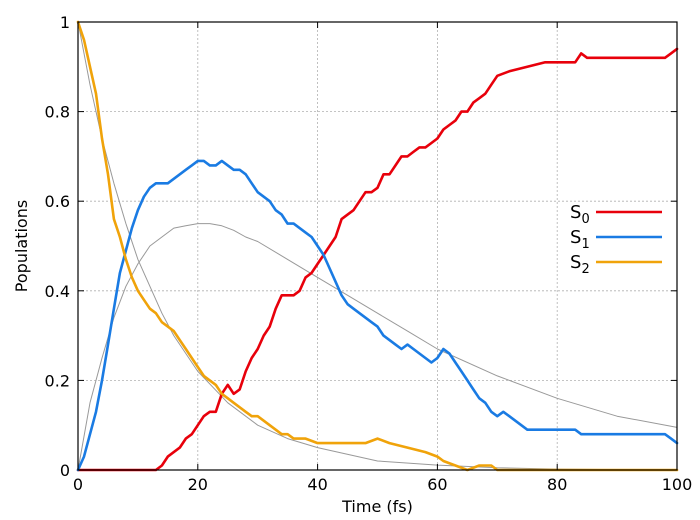 Image resolution: width=700 pixels, height=520 pixels. I want to click on y-axis-label: Populations, so click(21, 246).